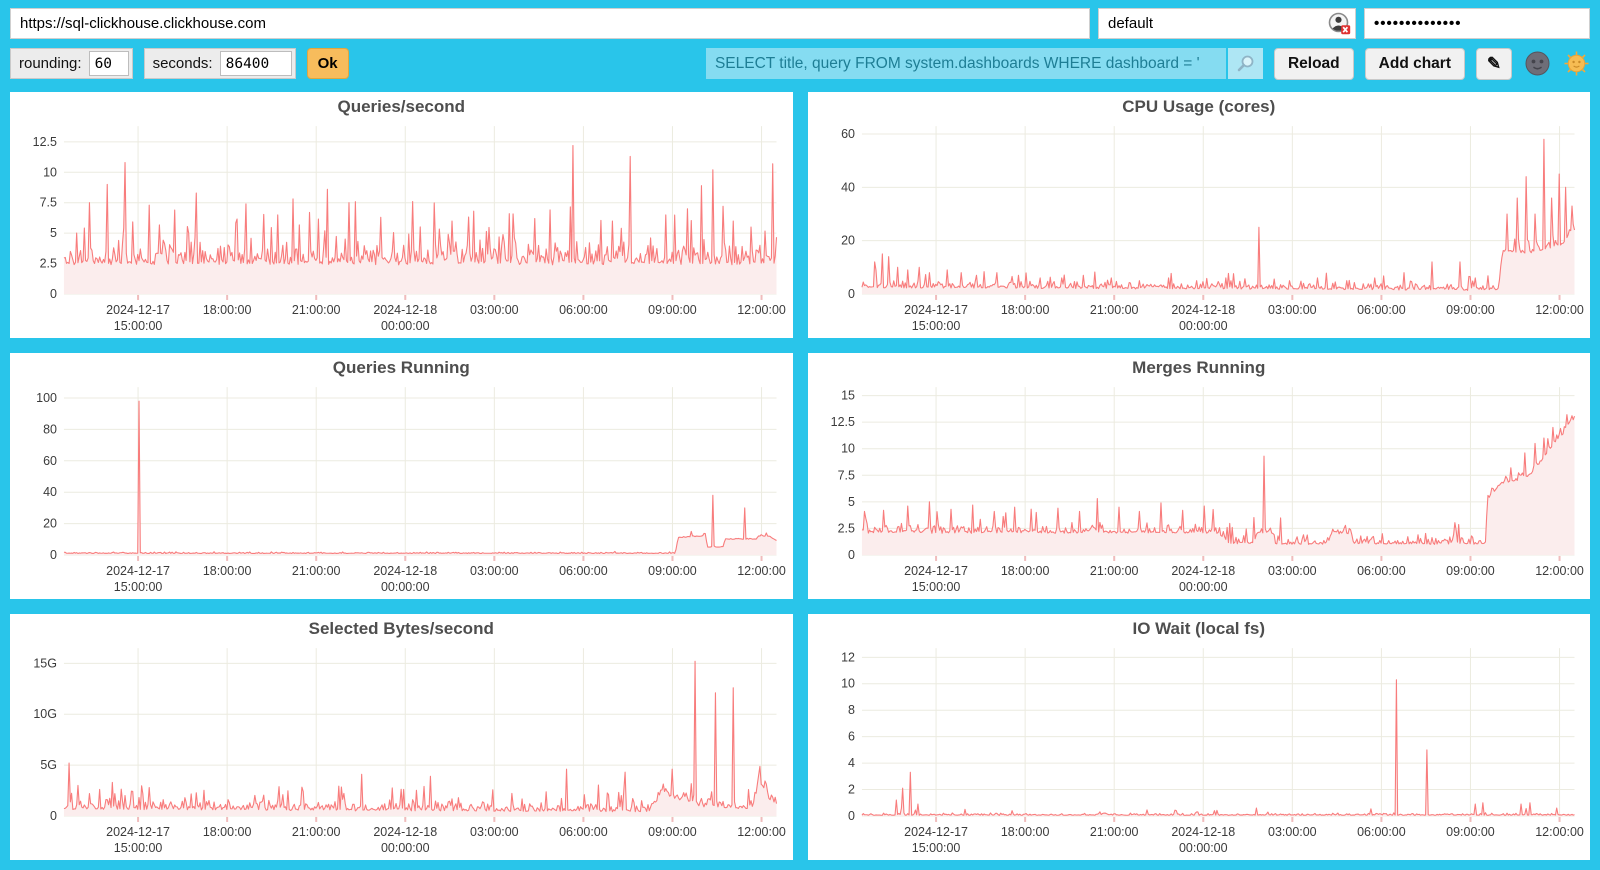  Describe the element at coordinates (550, 23) in the screenshot. I see `url-input` at that location.